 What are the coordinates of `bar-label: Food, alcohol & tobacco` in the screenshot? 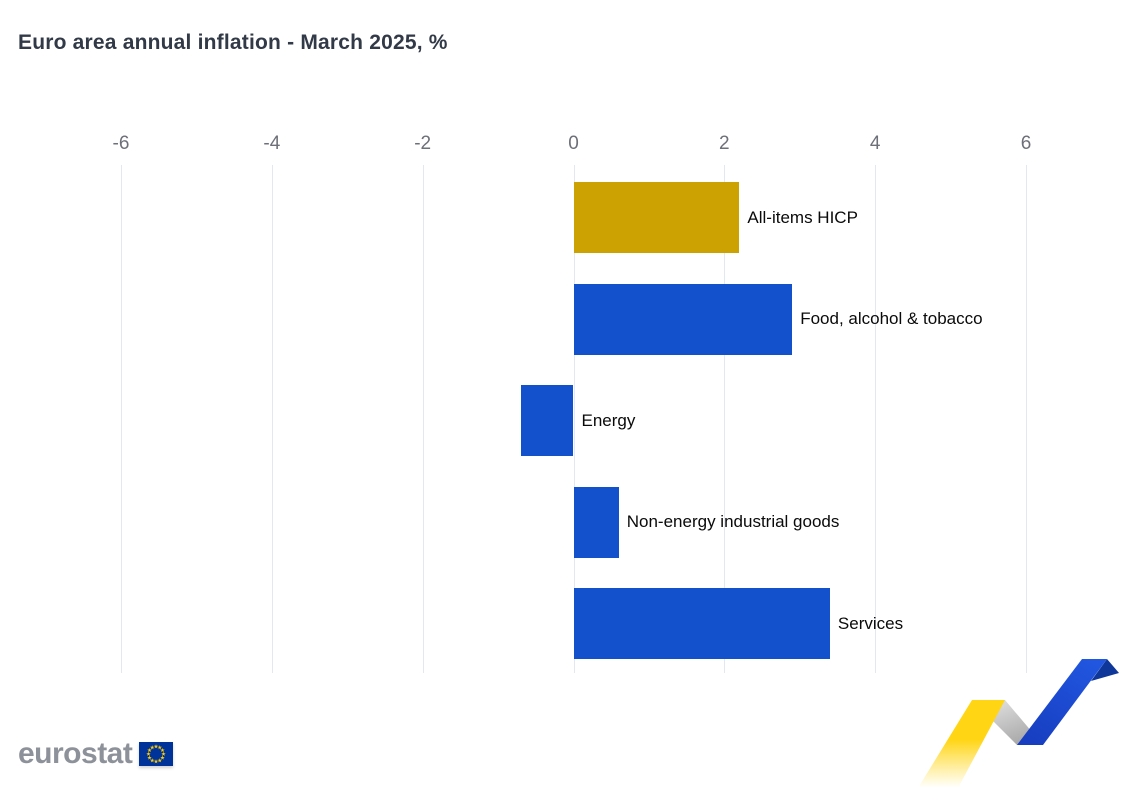 It's located at (891, 318).